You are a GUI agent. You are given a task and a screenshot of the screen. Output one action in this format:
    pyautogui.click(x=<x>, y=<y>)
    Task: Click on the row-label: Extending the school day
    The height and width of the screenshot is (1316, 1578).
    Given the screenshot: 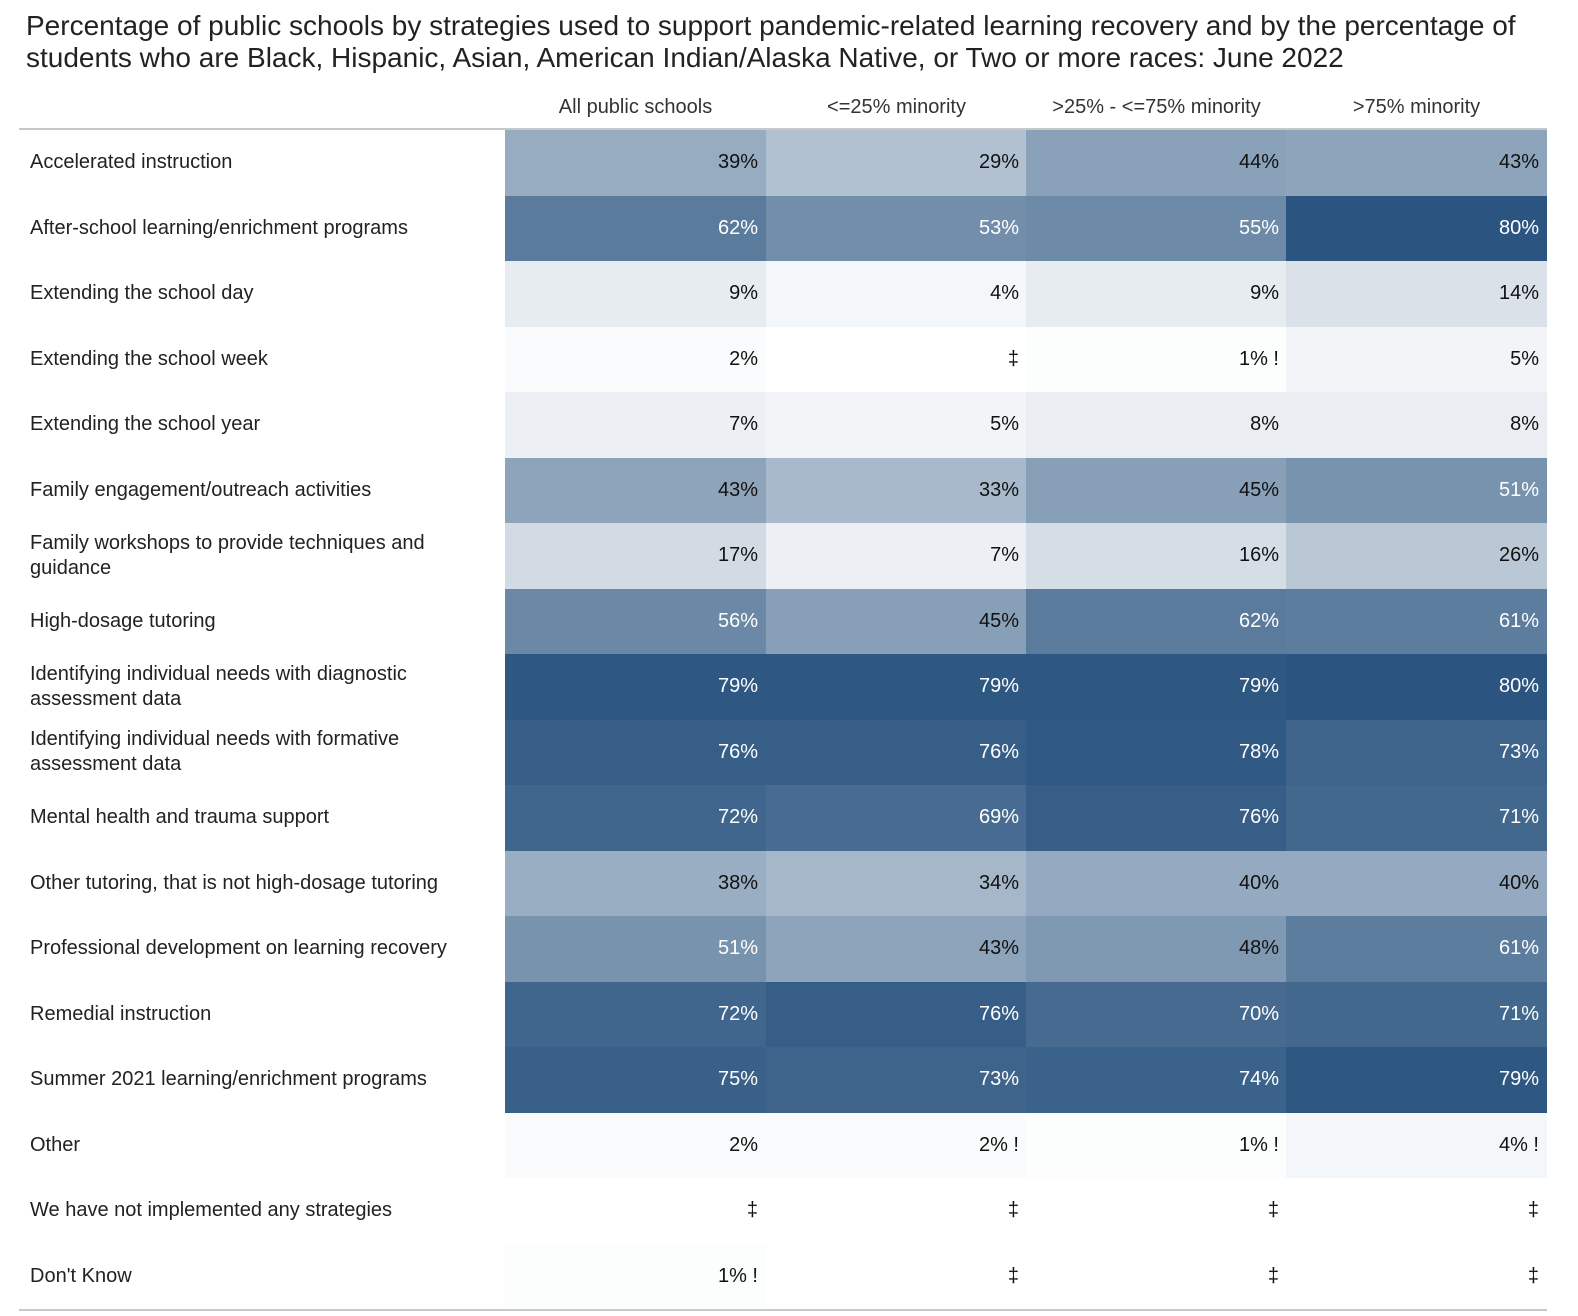 What is the action you would take?
    pyautogui.click(x=142, y=293)
    